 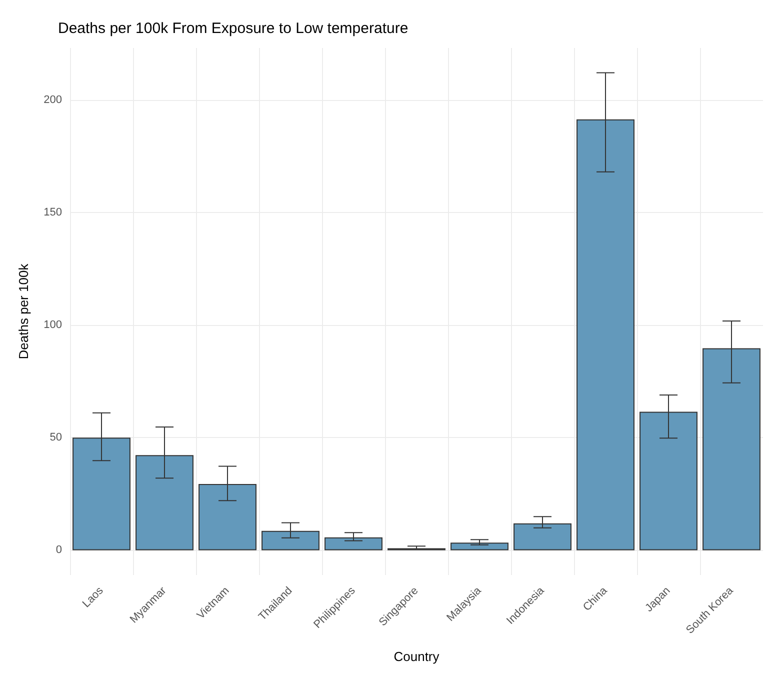 What do you see at coordinates (417, 656) in the screenshot?
I see `x-axis-title: Country` at bounding box center [417, 656].